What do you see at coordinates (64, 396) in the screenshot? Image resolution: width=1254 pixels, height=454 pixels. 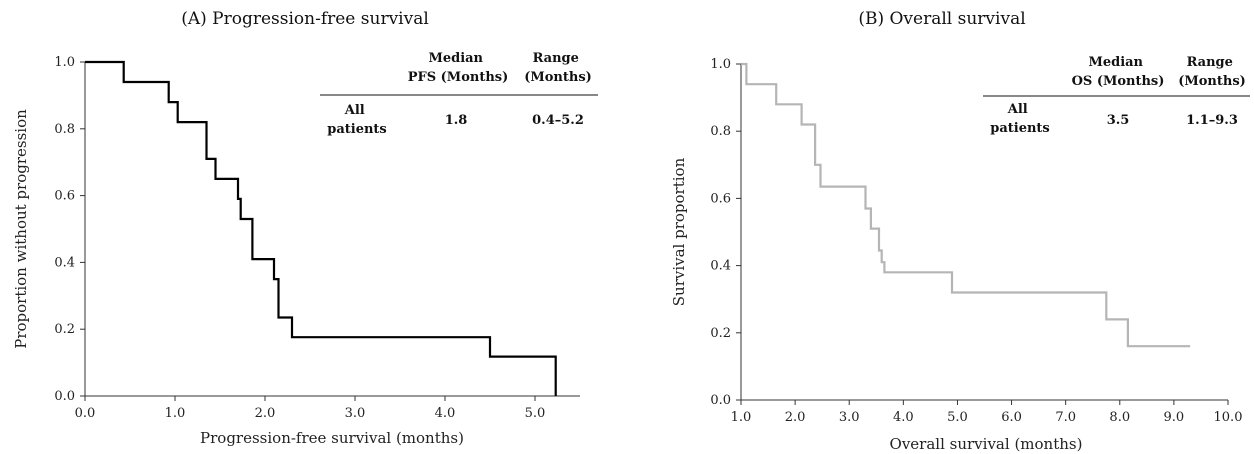 I see `pfs-y-tick-label: 0.0` at bounding box center [64, 396].